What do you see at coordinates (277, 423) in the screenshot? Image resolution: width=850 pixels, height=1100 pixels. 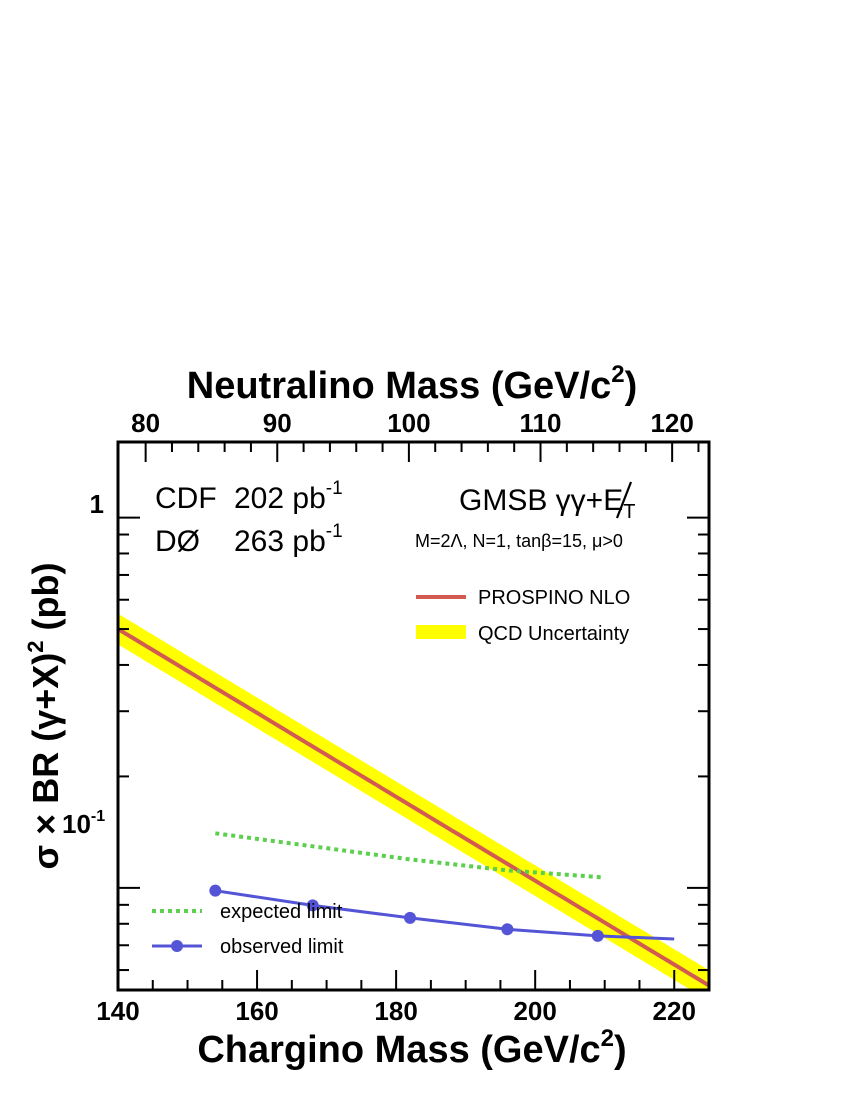 I see `top-tick-label: 90` at bounding box center [277, 423].